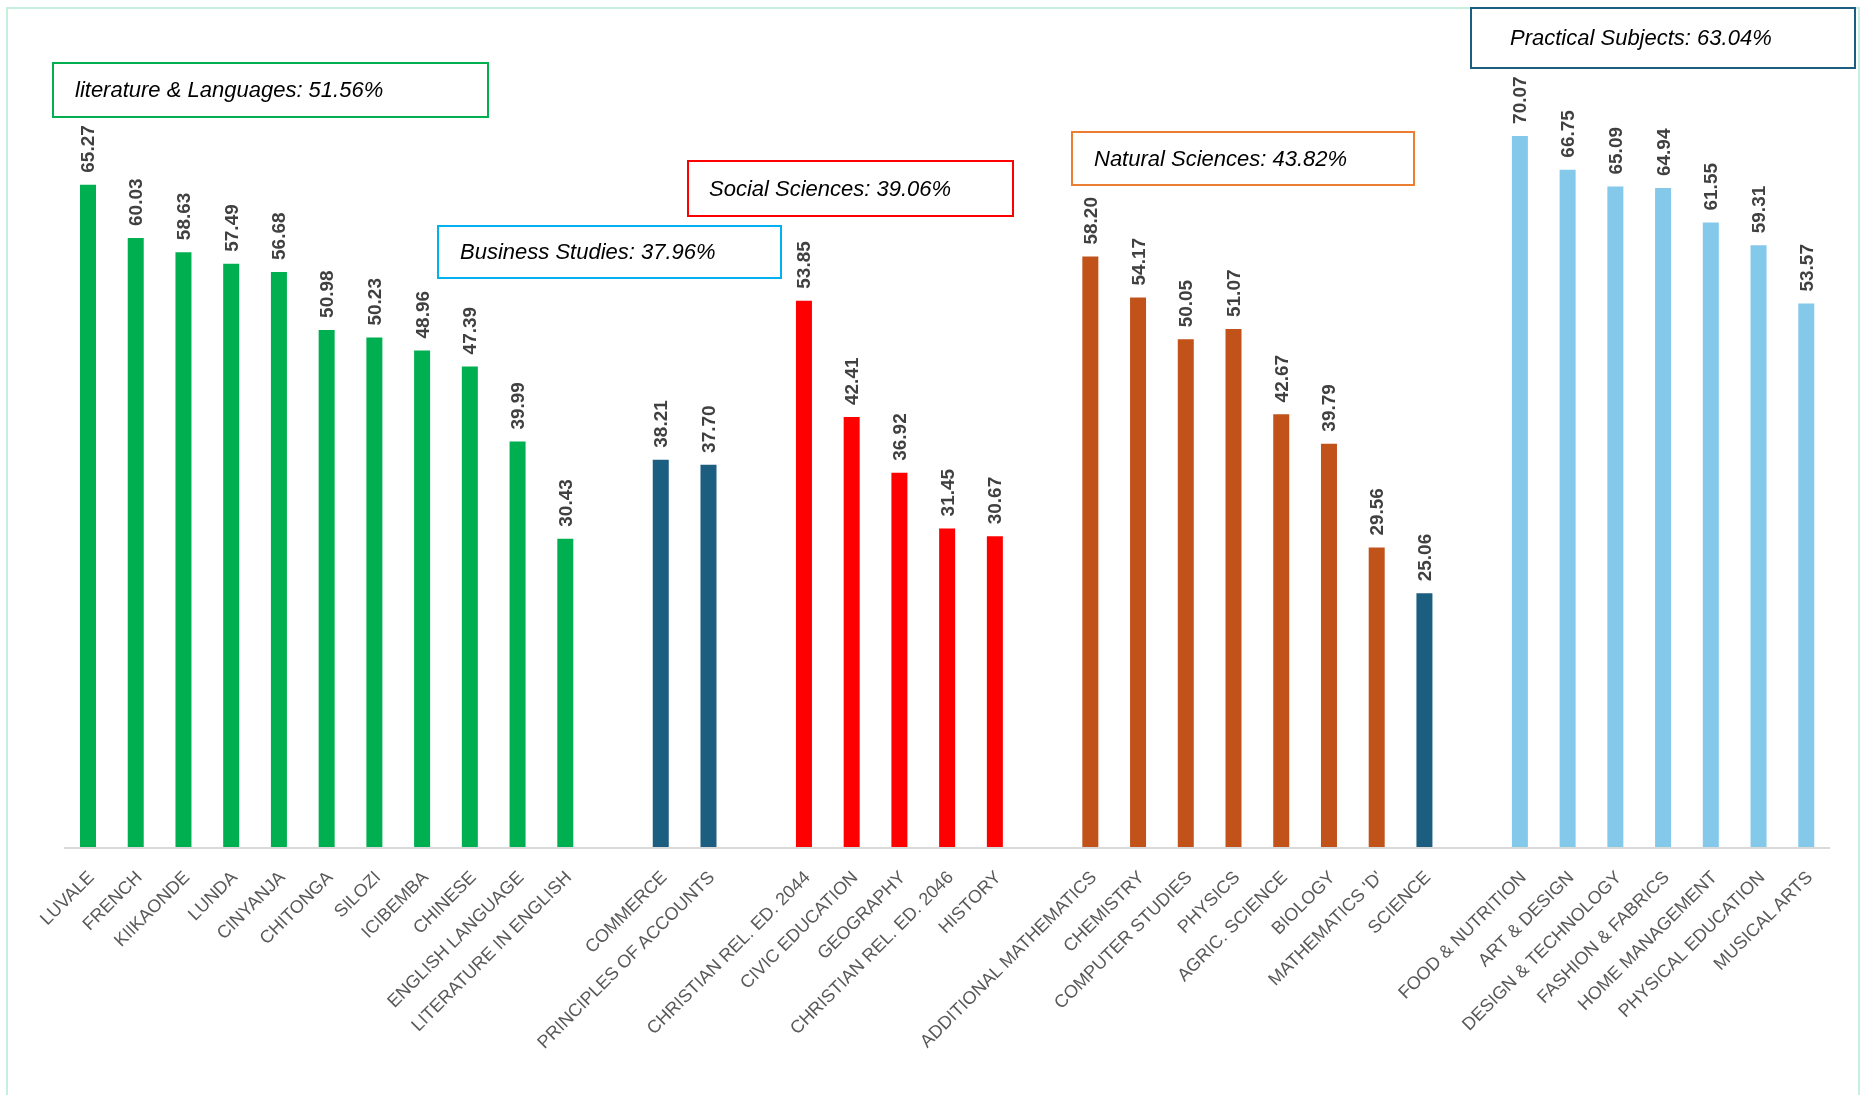 The height and width of the screenshot is (1095, 1864). What do you see at coordinates (830, 188) in the screenshot?
I see `annotation: Social Sciences: 39.06%` at bounding box center [830, 188].